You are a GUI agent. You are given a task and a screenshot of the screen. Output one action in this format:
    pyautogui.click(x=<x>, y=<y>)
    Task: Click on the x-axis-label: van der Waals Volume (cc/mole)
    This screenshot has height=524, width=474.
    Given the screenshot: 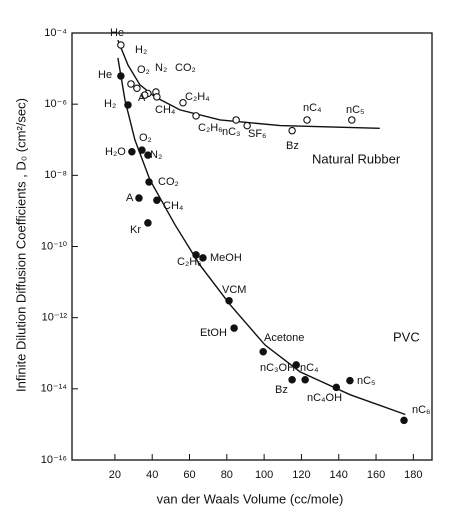 What is the action you would take?
    pyautogui.click(x=250, y=498)
    